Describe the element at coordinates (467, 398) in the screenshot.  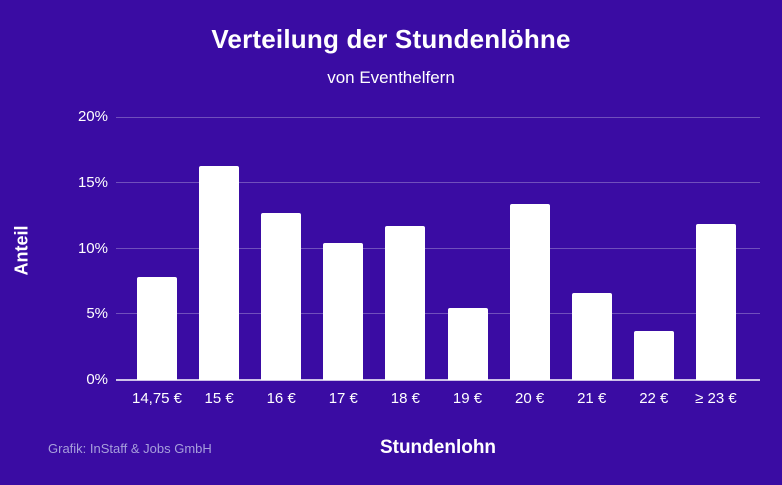
I see `x-tick-label-5: 19 €` at that location.